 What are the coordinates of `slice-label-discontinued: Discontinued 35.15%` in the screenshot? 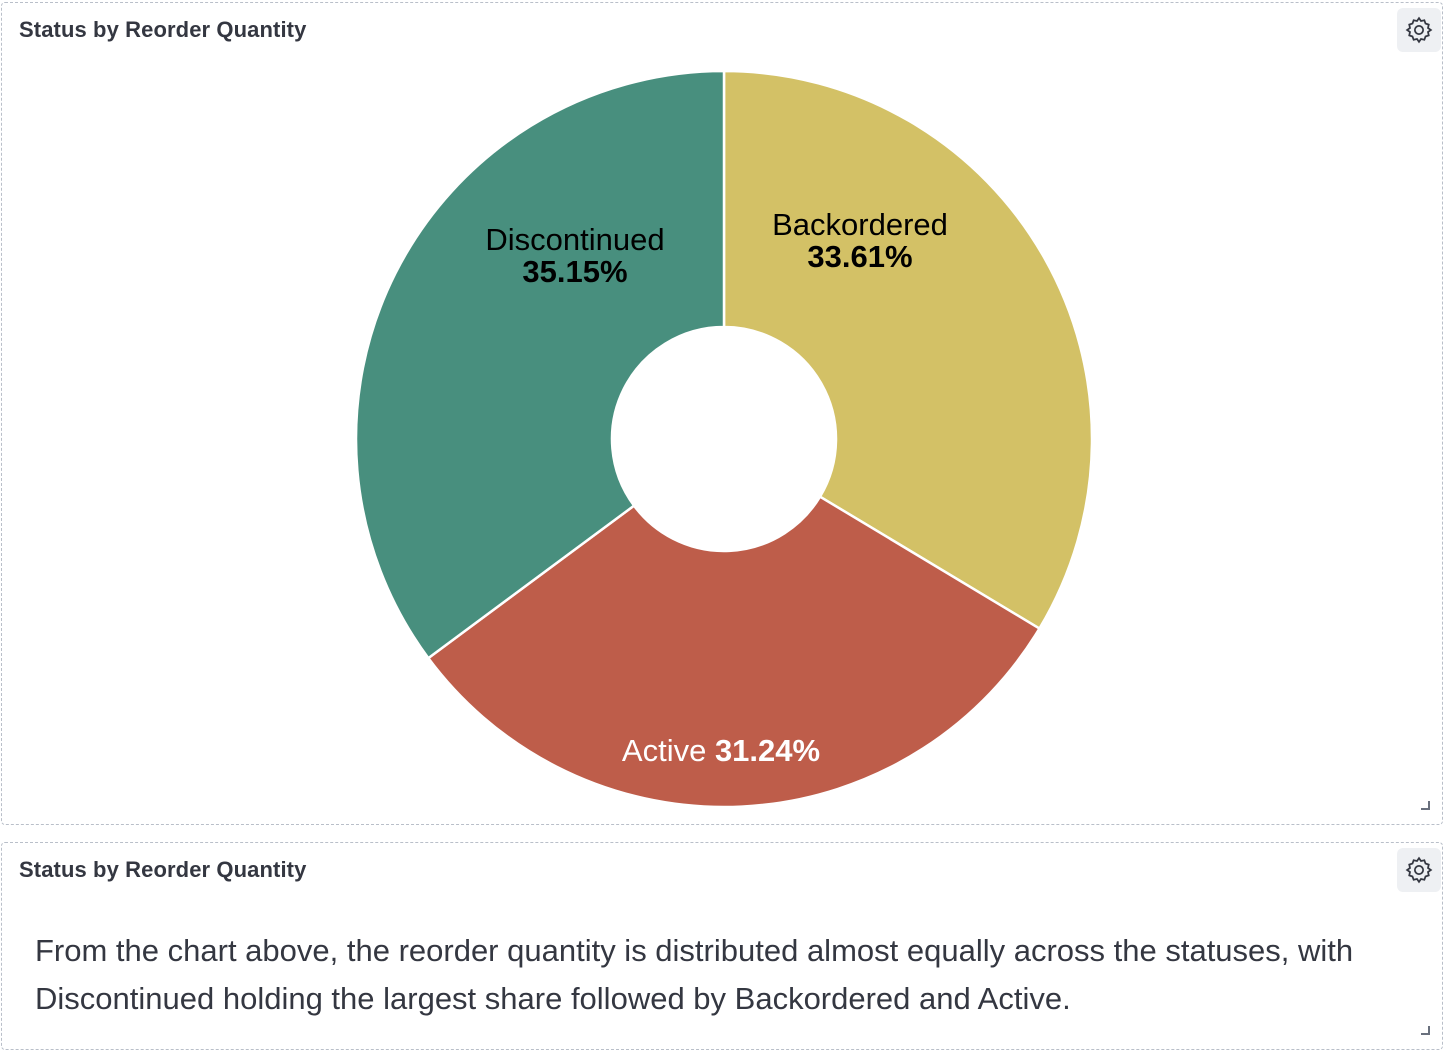 It's located at (574, 255).